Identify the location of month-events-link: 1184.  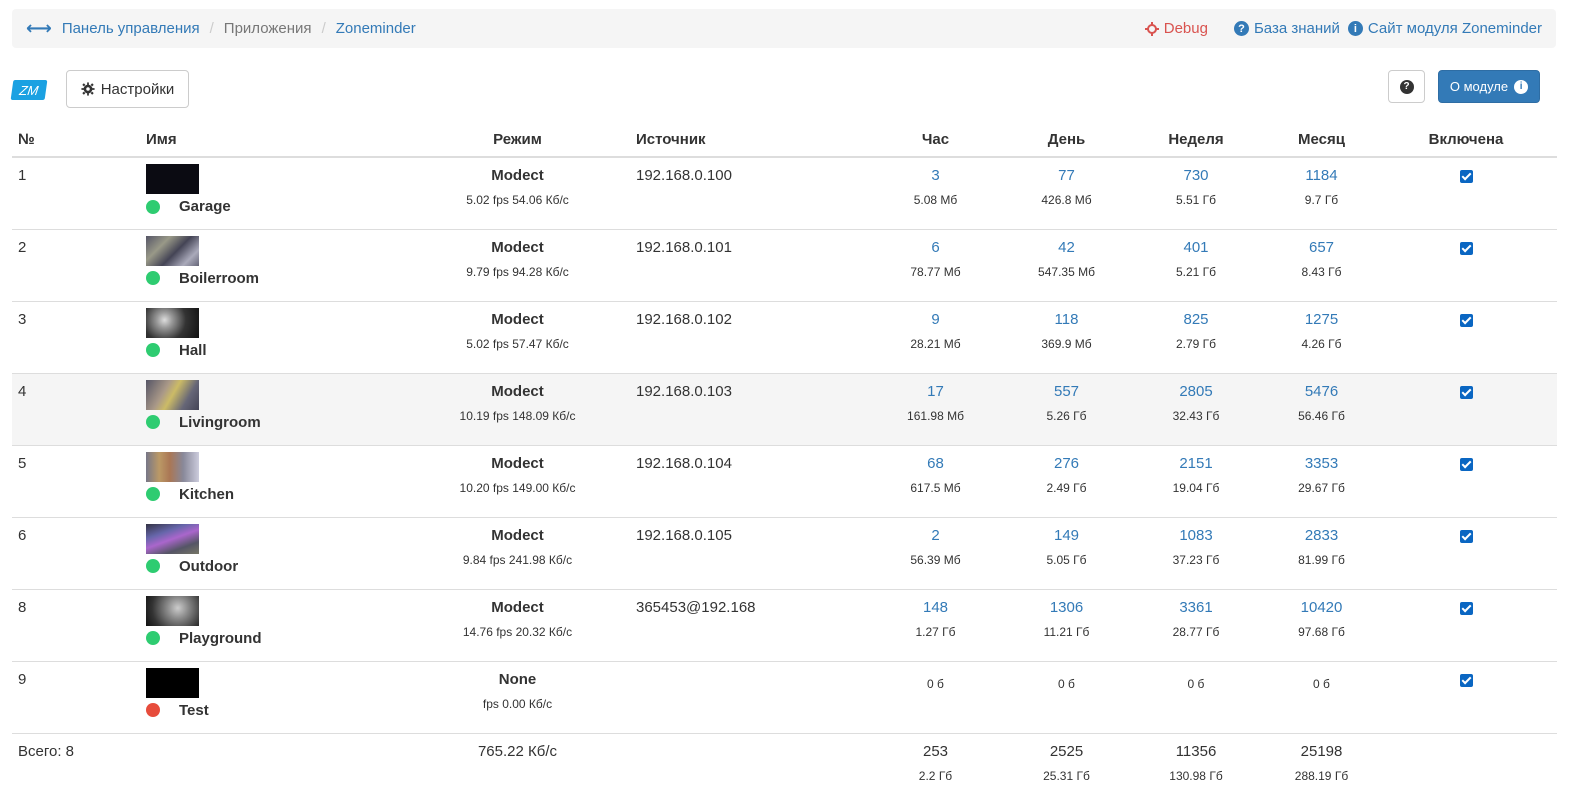
(1321, 175).